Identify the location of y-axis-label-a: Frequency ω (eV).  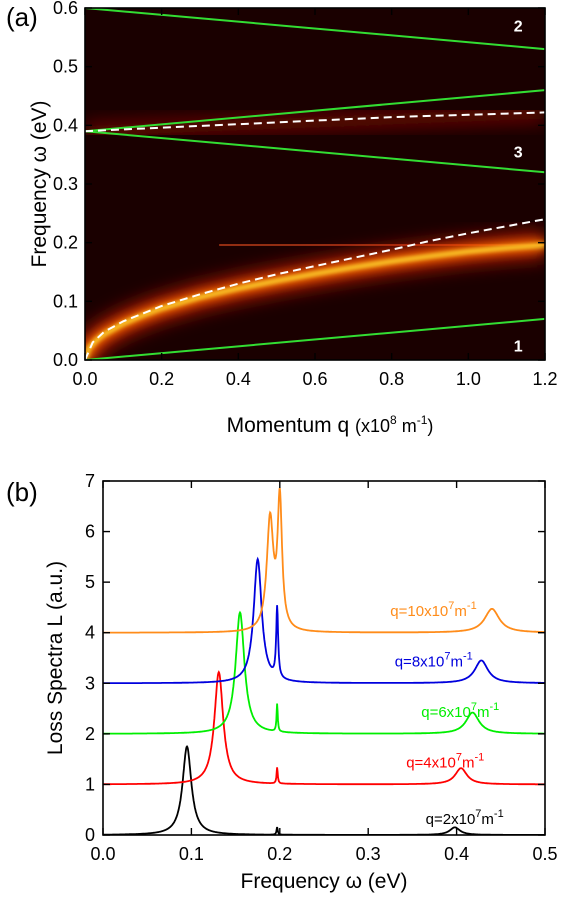
(39, 184).